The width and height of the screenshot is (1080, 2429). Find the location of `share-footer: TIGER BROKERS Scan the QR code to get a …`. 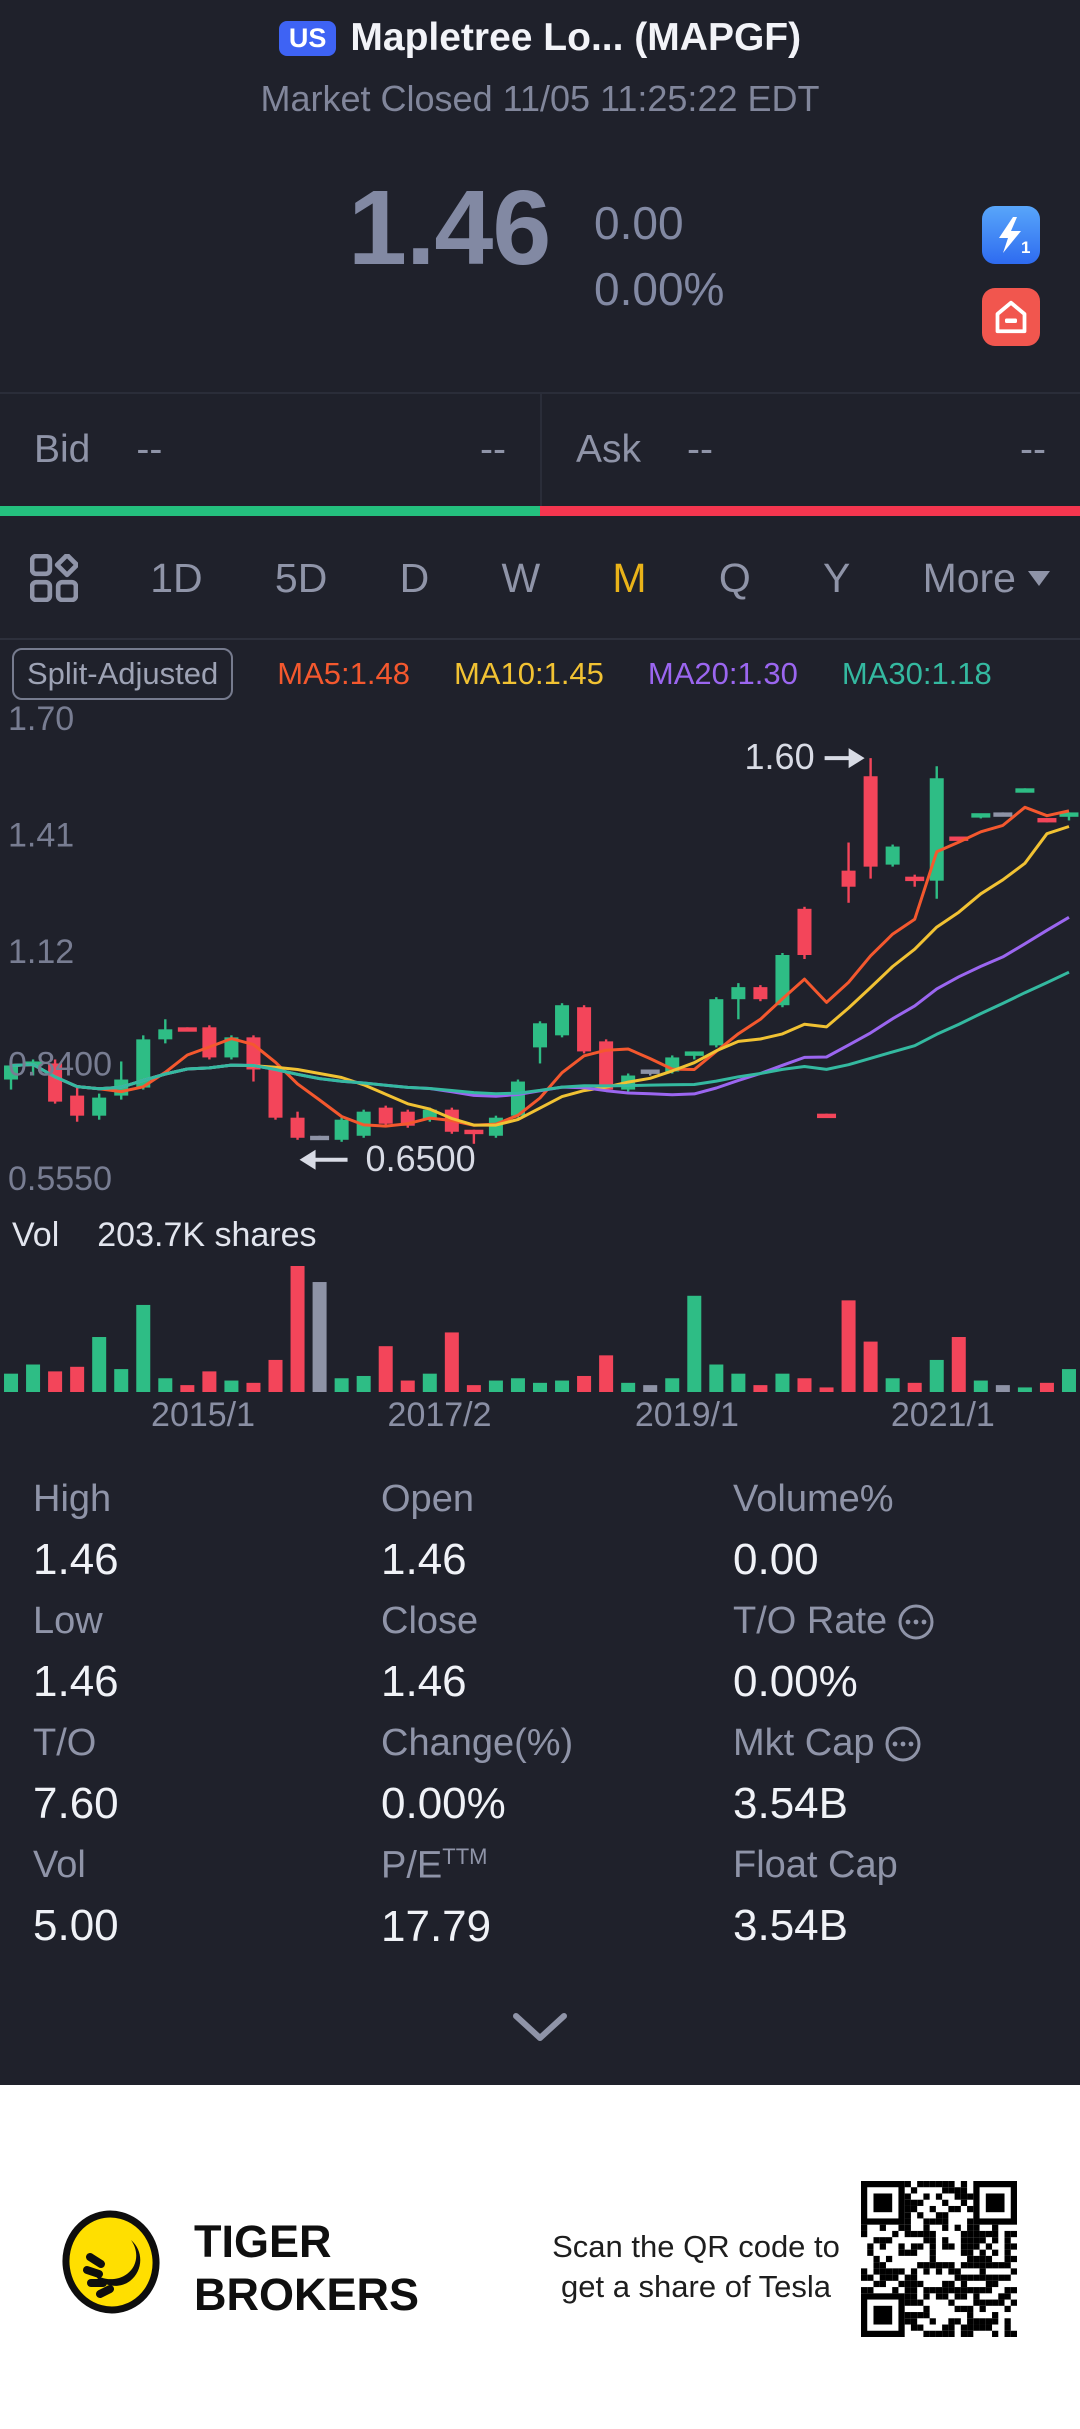

share-footer: TIGER BROKERS Scan the QR code to get a … is located at coordinates (540, 2257).